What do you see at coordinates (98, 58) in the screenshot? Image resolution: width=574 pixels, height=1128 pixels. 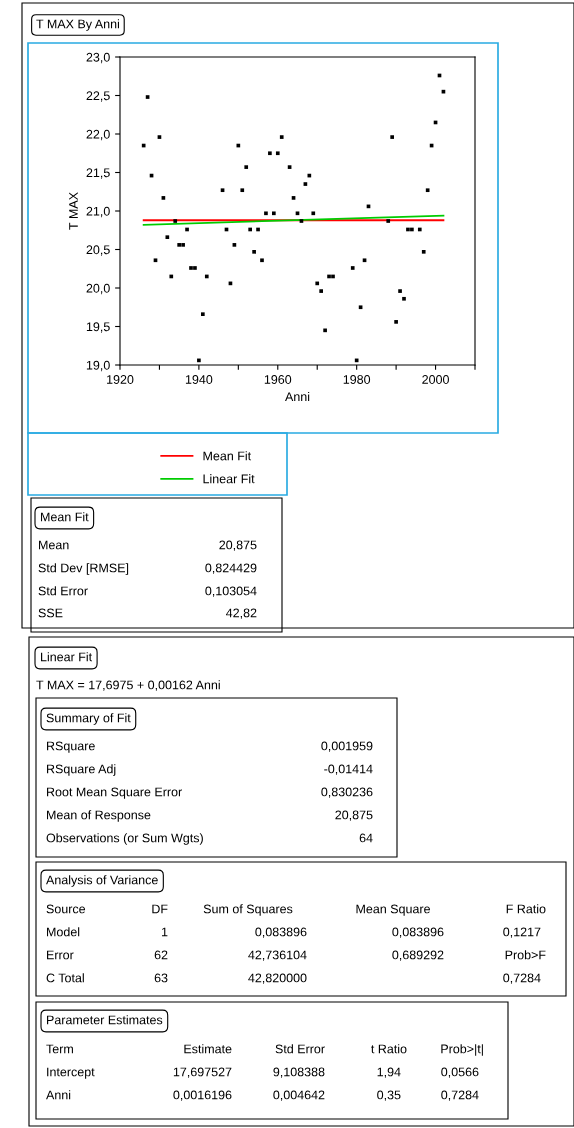 I see `y-tick-label: 23,0` at bounding box center [98, 58].